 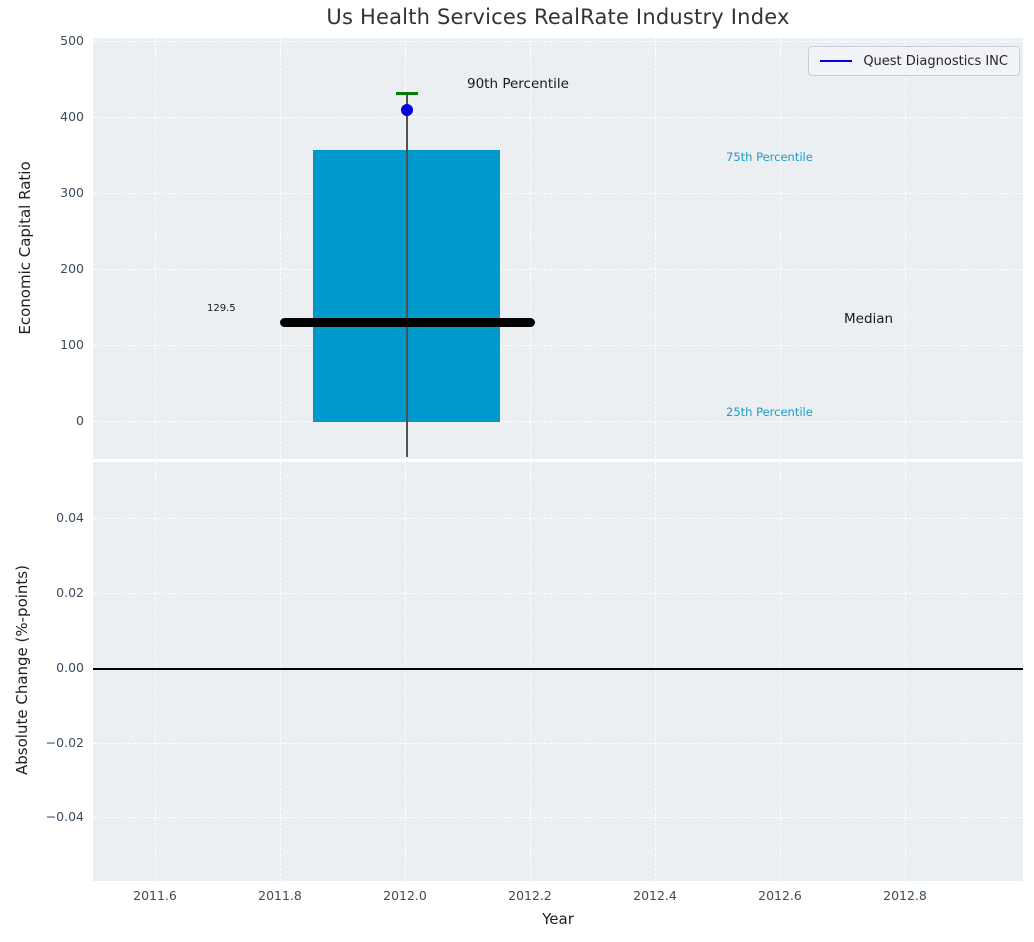 I want to click on x-tick-2012.8: 2012.8, so click(x=905, y=895).